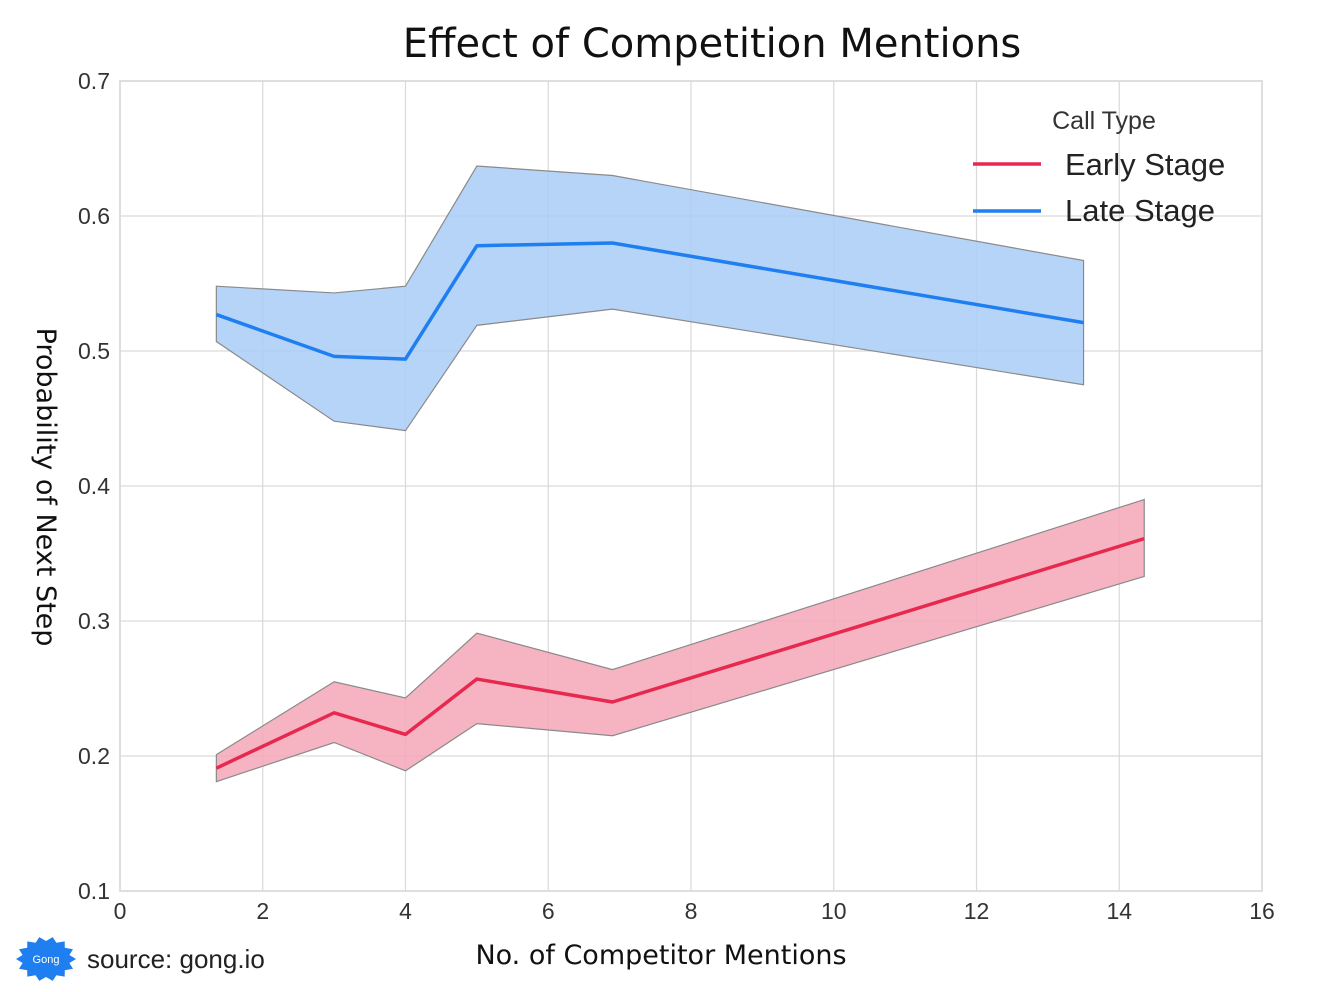 This screenshot has width=1328, height=992. What do you see at coordinates (176, 959) in the screenshot?
I see `source-text: source: gong.io` at bounding box center [176, 959].